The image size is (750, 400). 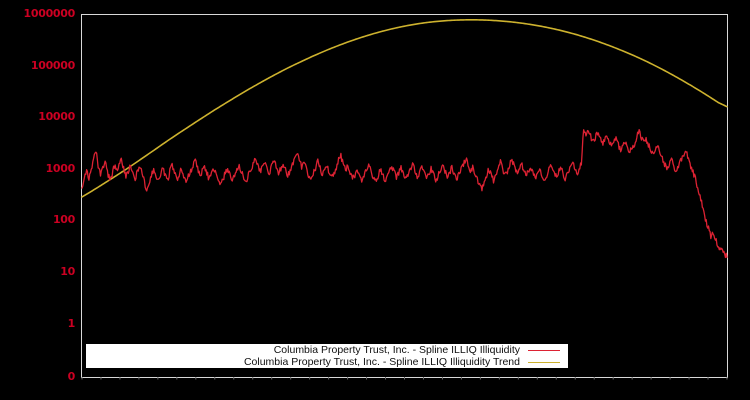 What do you see at coordinates (52, 65) in the screenshot?
I see `y-tick-label: 100000` at bounding box center [52, 65].